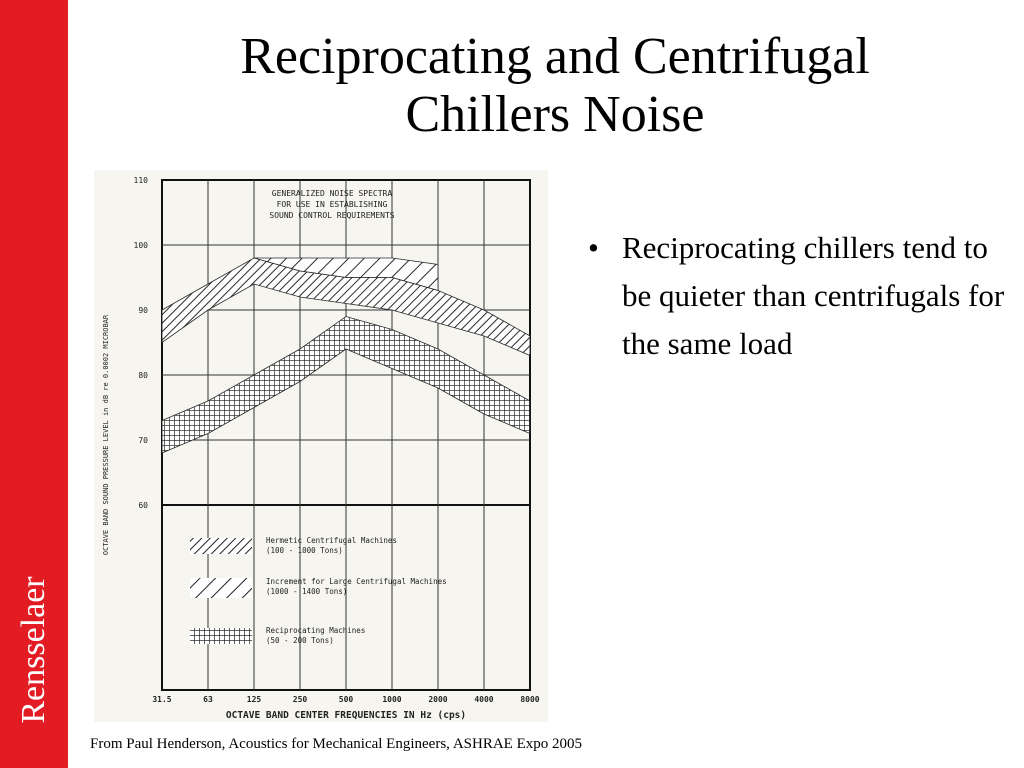 The image size is (1024, 768). I want to click on x-tick-label: 250, so click(300, 699).